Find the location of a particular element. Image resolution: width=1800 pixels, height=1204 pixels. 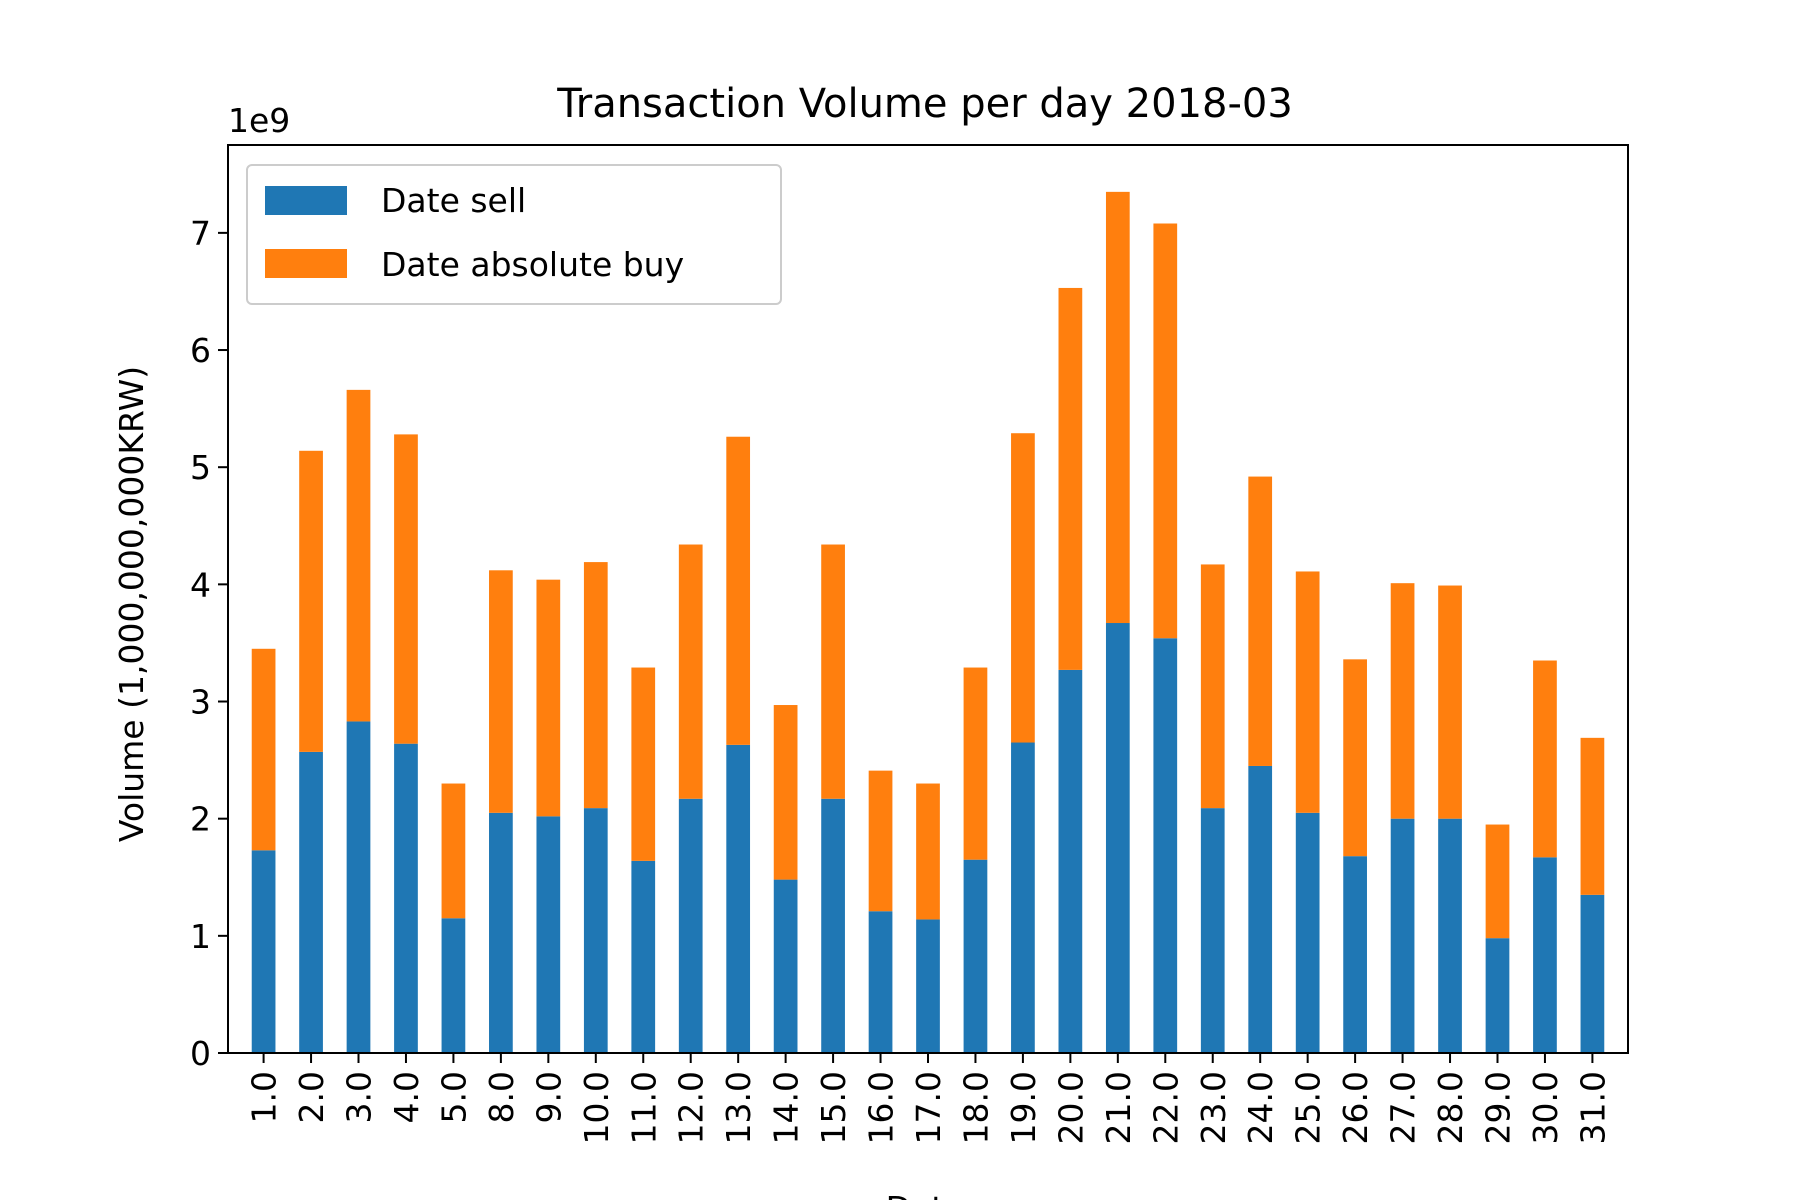

x-tick-label-5-0: 5.0 is located at coordinates (453, 1097).